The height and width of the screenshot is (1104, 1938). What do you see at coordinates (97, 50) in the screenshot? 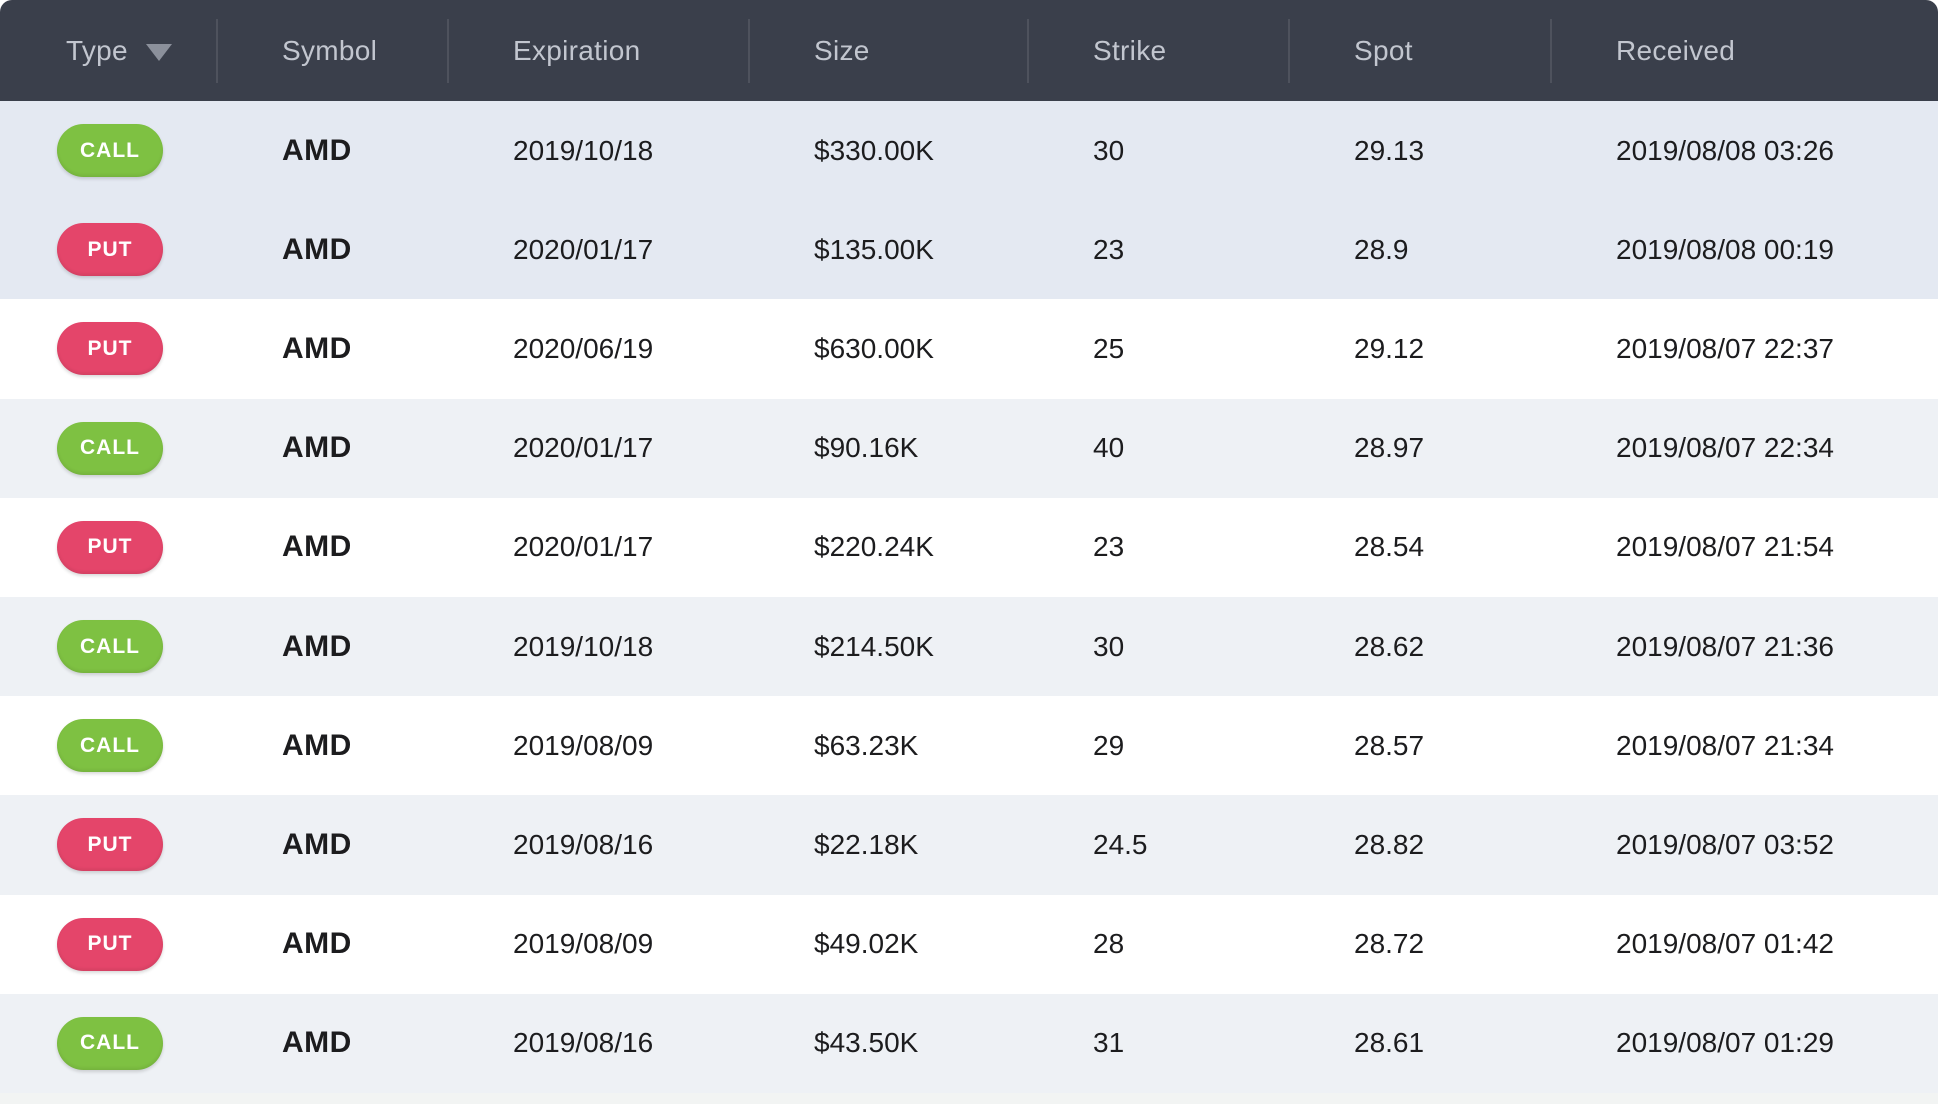
I see `column-header-type-label: Type` at bounding box center [97, 50].